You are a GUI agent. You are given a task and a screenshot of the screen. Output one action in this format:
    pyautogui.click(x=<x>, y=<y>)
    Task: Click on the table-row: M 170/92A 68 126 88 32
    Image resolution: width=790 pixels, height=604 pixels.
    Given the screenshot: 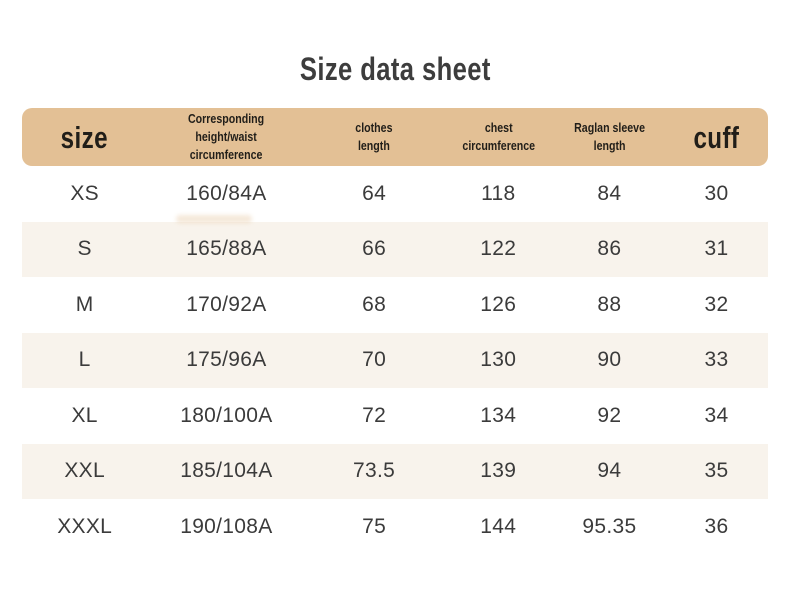 What is the action you would take?
    pyautogui.click(x=395, y=305)
    